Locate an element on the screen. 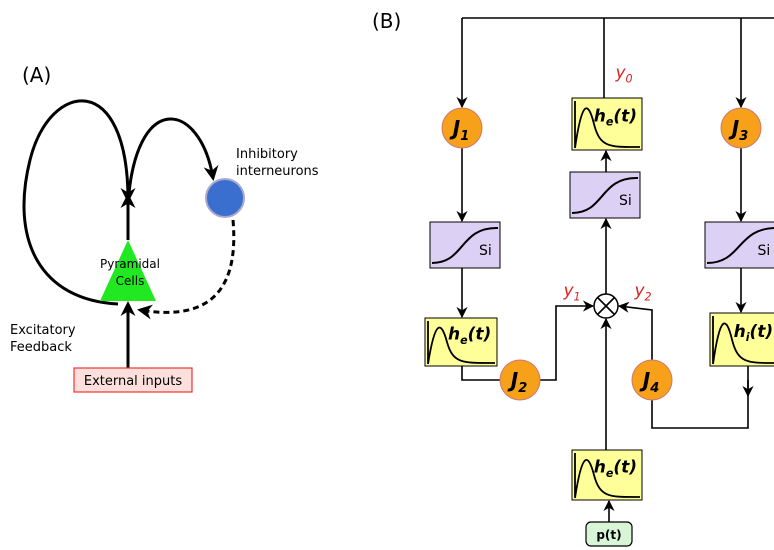 The height and width of the screenshot is (550, 774). label: p(t) is located at coordinates (608, 535).